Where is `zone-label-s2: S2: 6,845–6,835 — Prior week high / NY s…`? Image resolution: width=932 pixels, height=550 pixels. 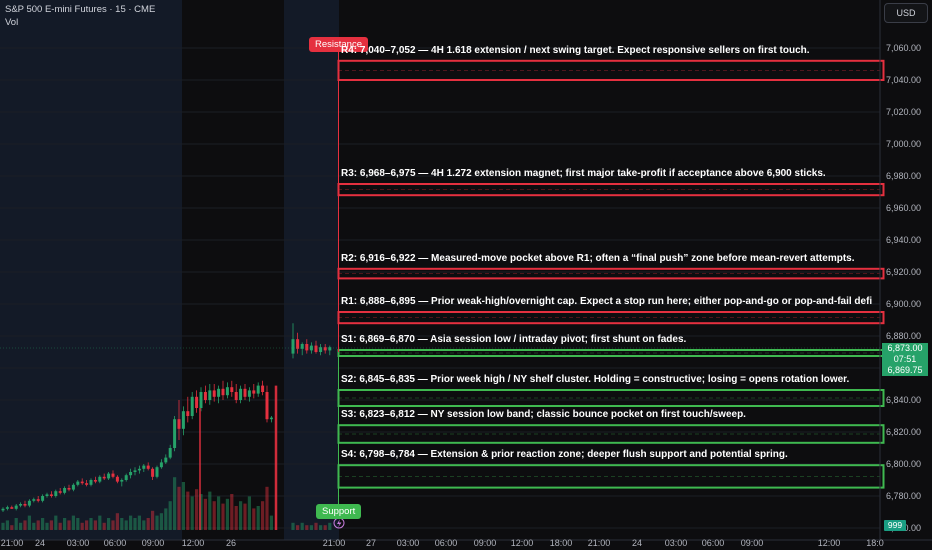
zone-label-s2: S2: 6,845–6,835 — Prior week high / NY s… is located at coordinates (595, 379).